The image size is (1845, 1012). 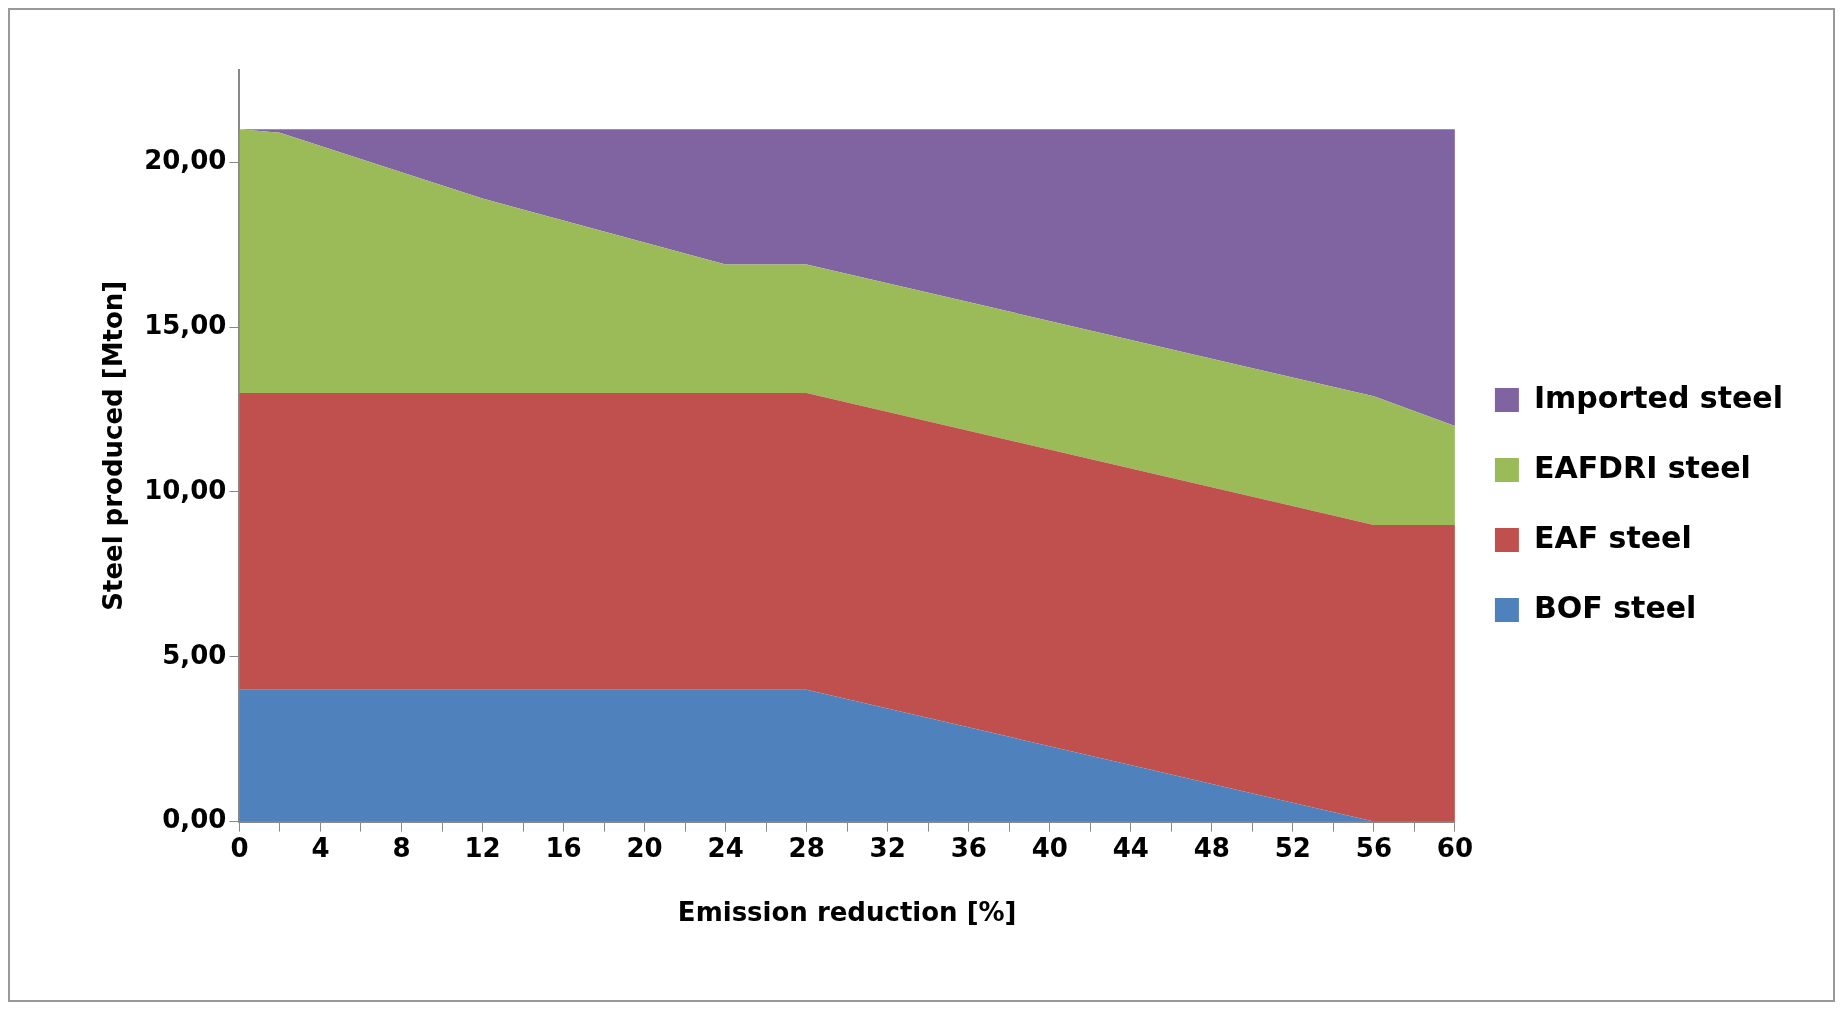 What do you see at coordinates (1049, 847) in the screenshot?
I see `x-tick-label: 40` at bounding box center [1049, 847].